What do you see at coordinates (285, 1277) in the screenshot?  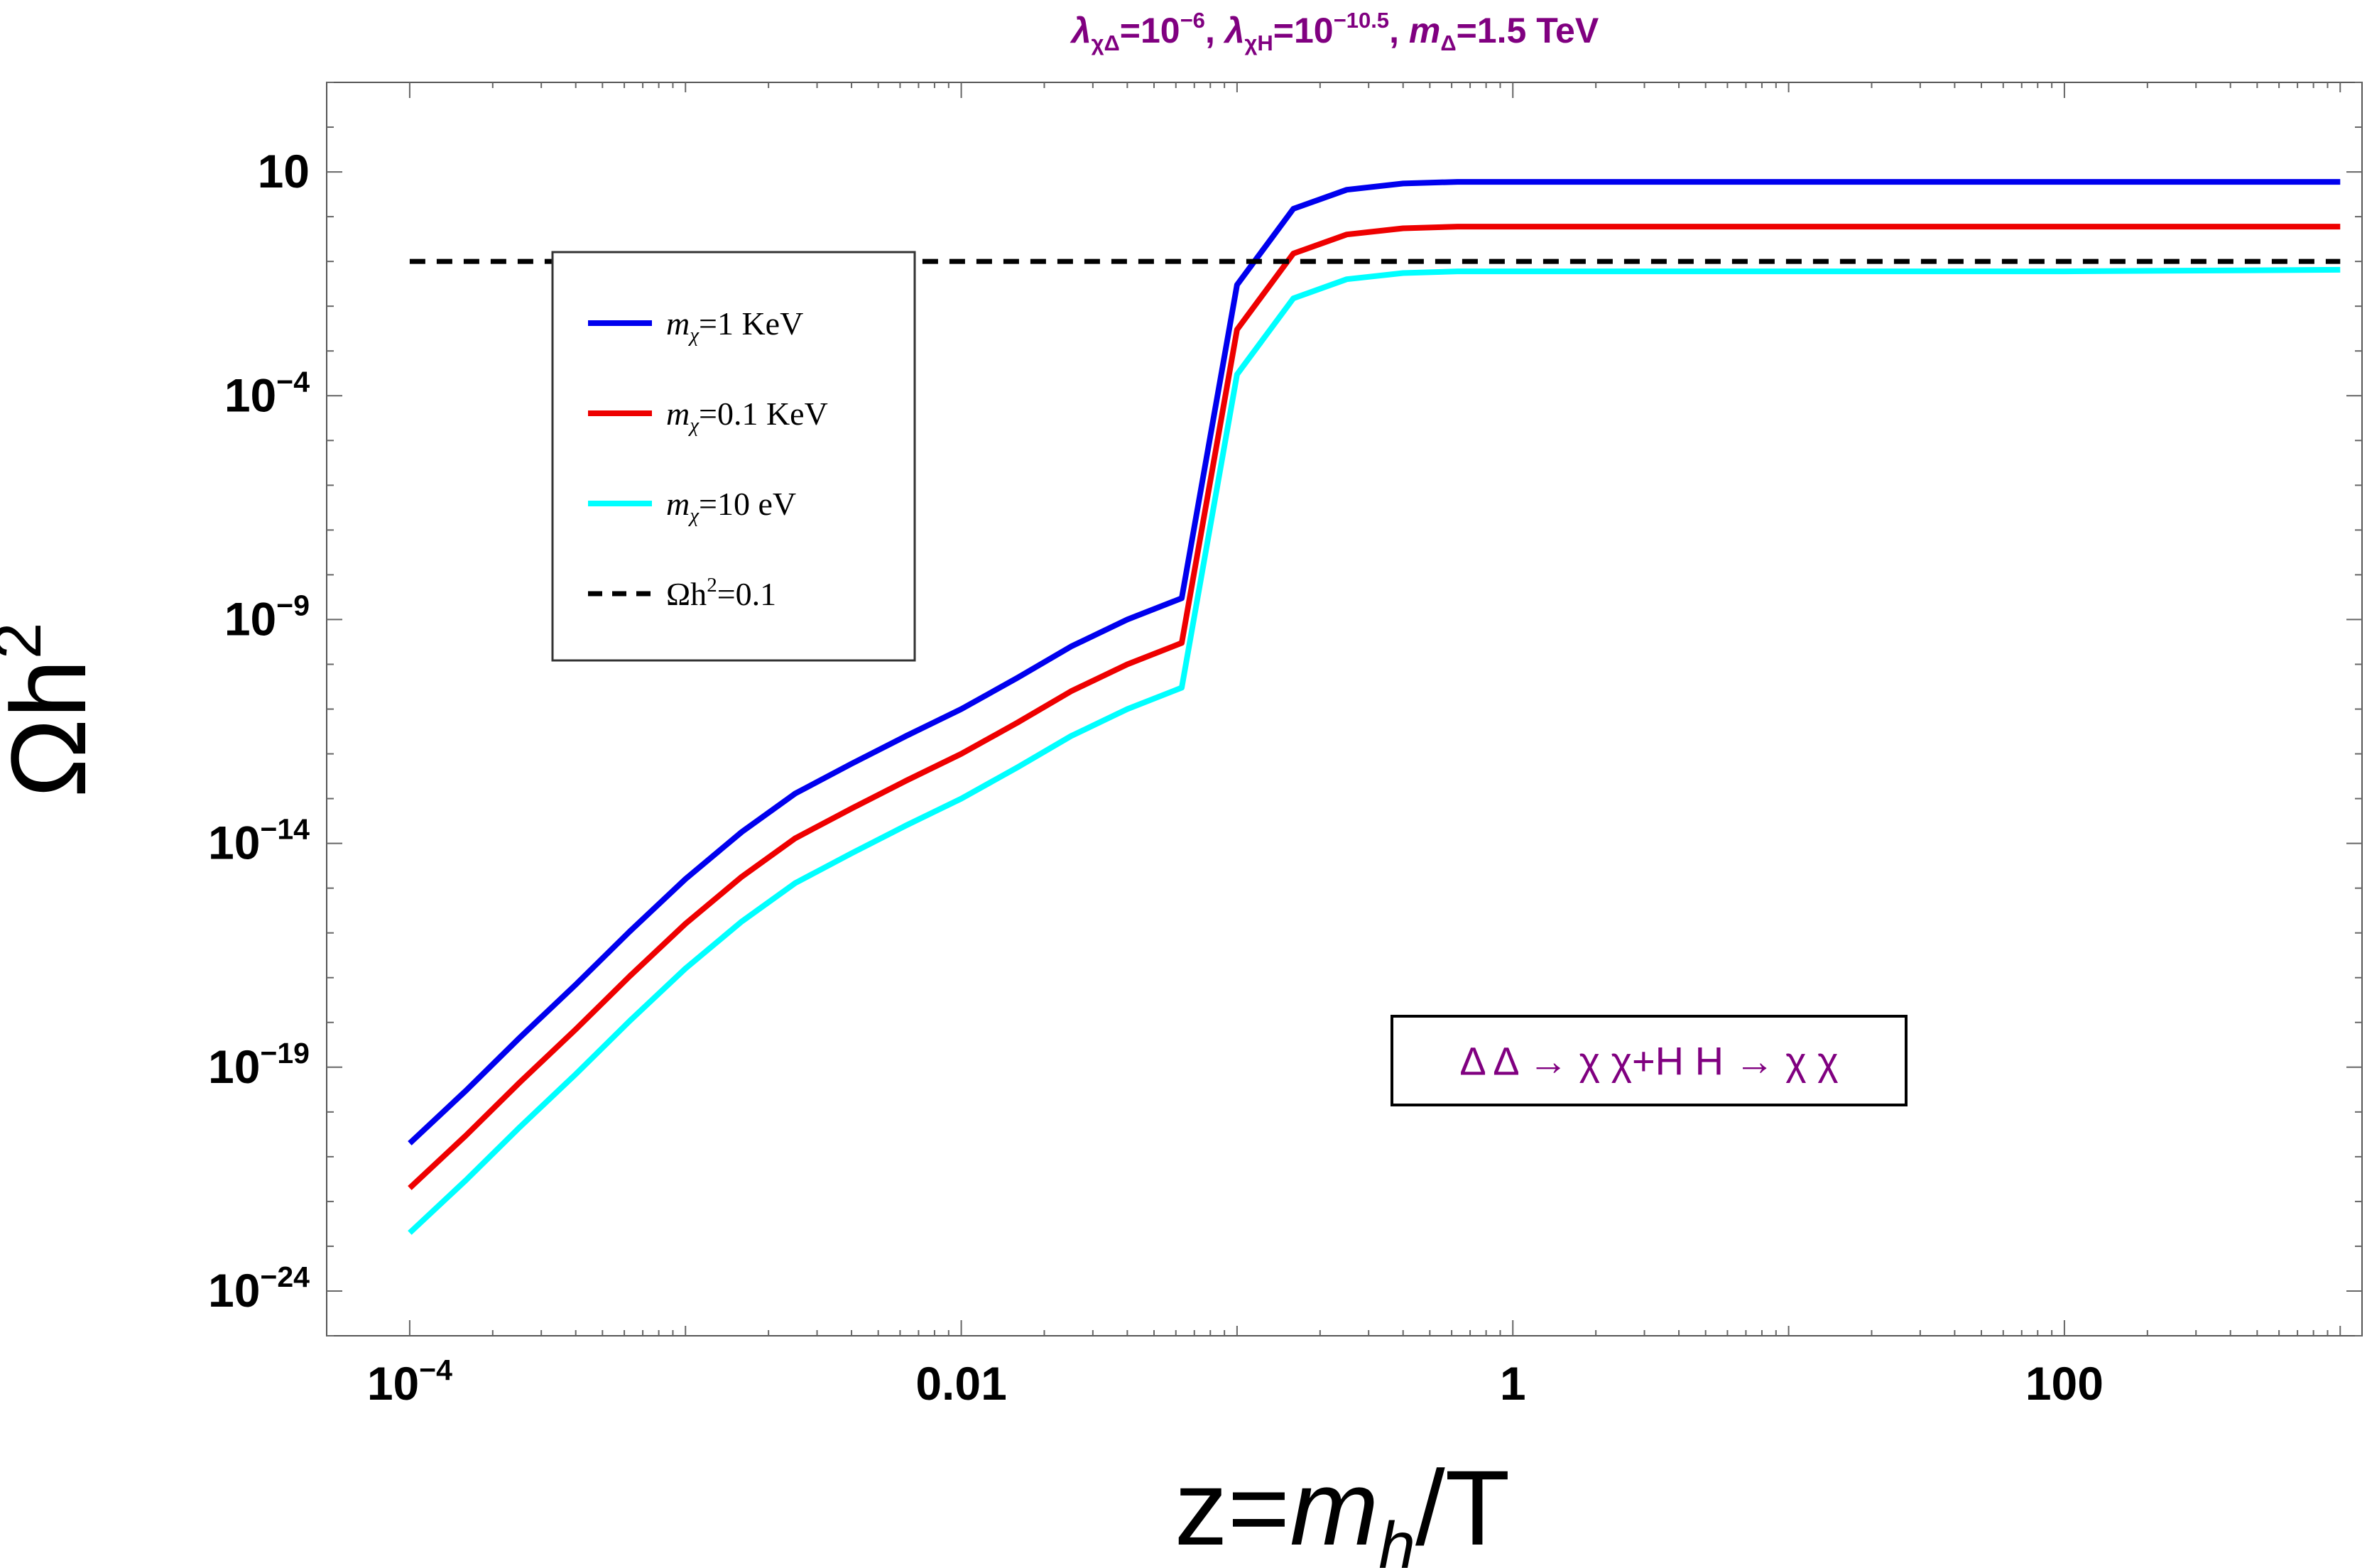 I see `y-tick-label-part: −24` at bounding box center [285, 1277].